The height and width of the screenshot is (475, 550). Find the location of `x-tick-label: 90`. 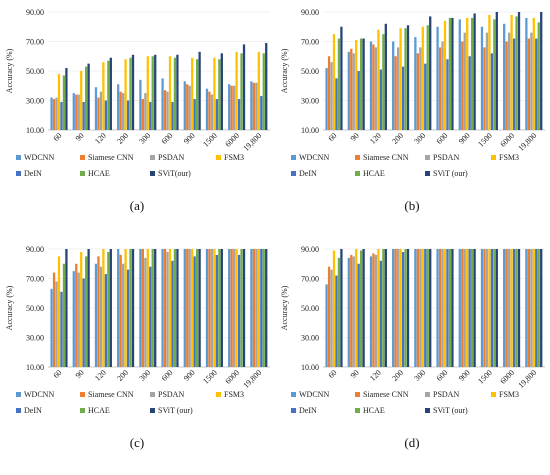

x-tick-label: 90 is located at coordinates (355, 374).